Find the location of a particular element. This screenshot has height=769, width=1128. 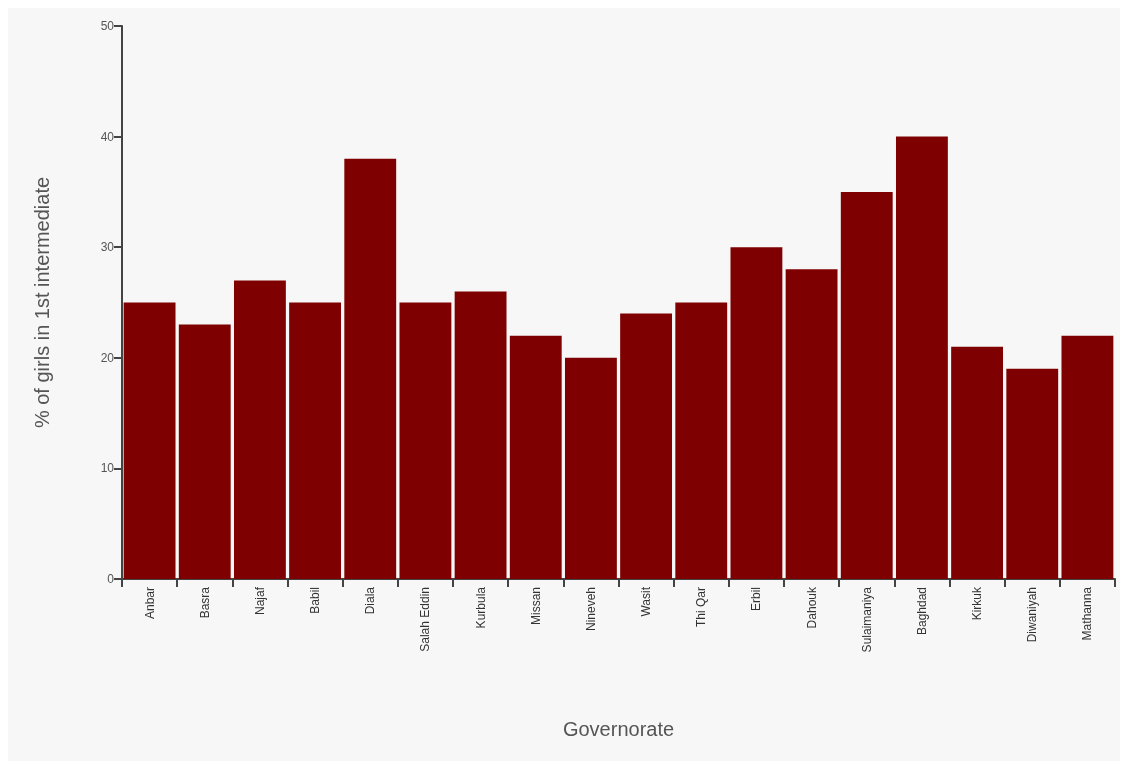

x-tick-label: Kurbula is located at coordinates (480, 607).